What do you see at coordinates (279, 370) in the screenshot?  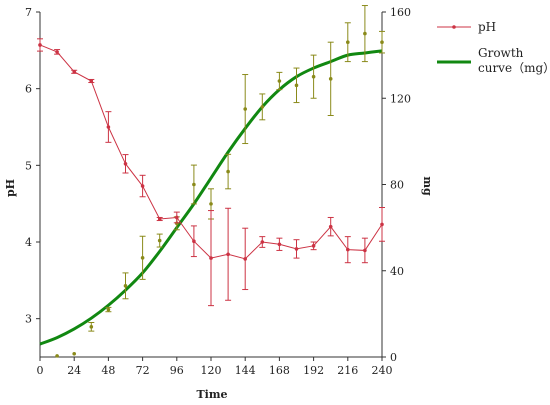 I see `x-tick-label: 168` at bounding box center [279, 370].